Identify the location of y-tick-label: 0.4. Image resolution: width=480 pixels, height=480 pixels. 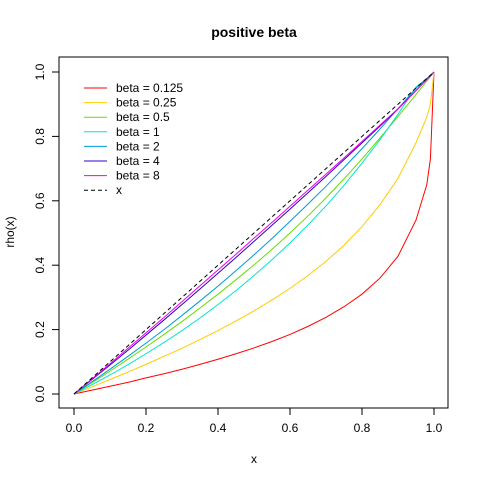
(40, 265).